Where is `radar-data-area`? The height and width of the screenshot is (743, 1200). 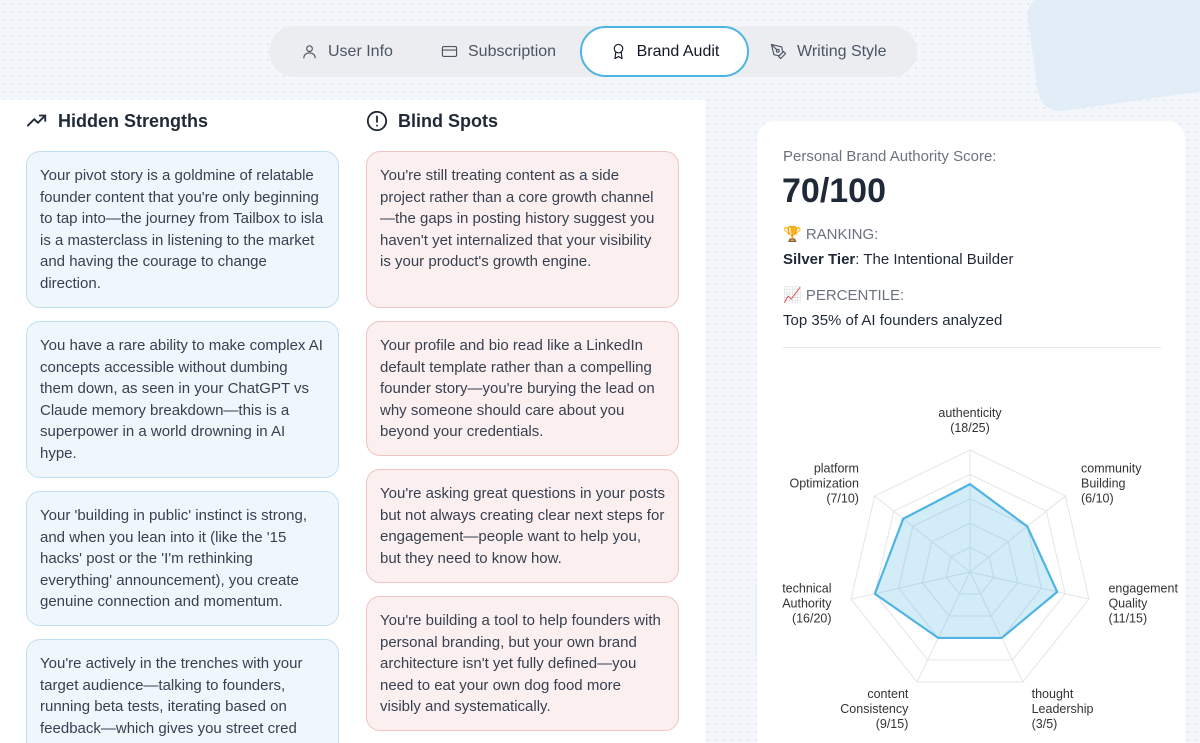 radar-data-area is located at coordinates (966, 561).